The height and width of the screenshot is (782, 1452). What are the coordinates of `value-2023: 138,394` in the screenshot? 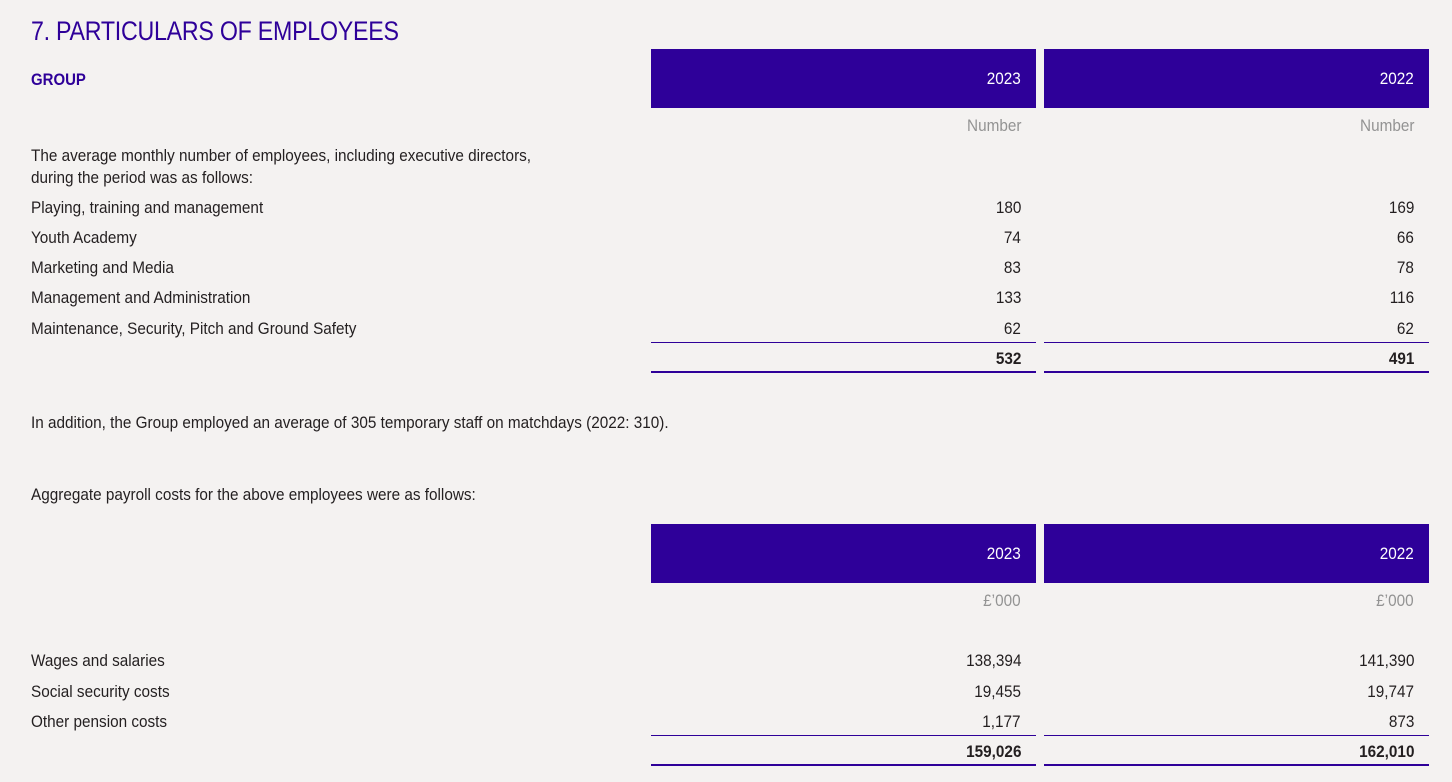 It's located at (990, 661).